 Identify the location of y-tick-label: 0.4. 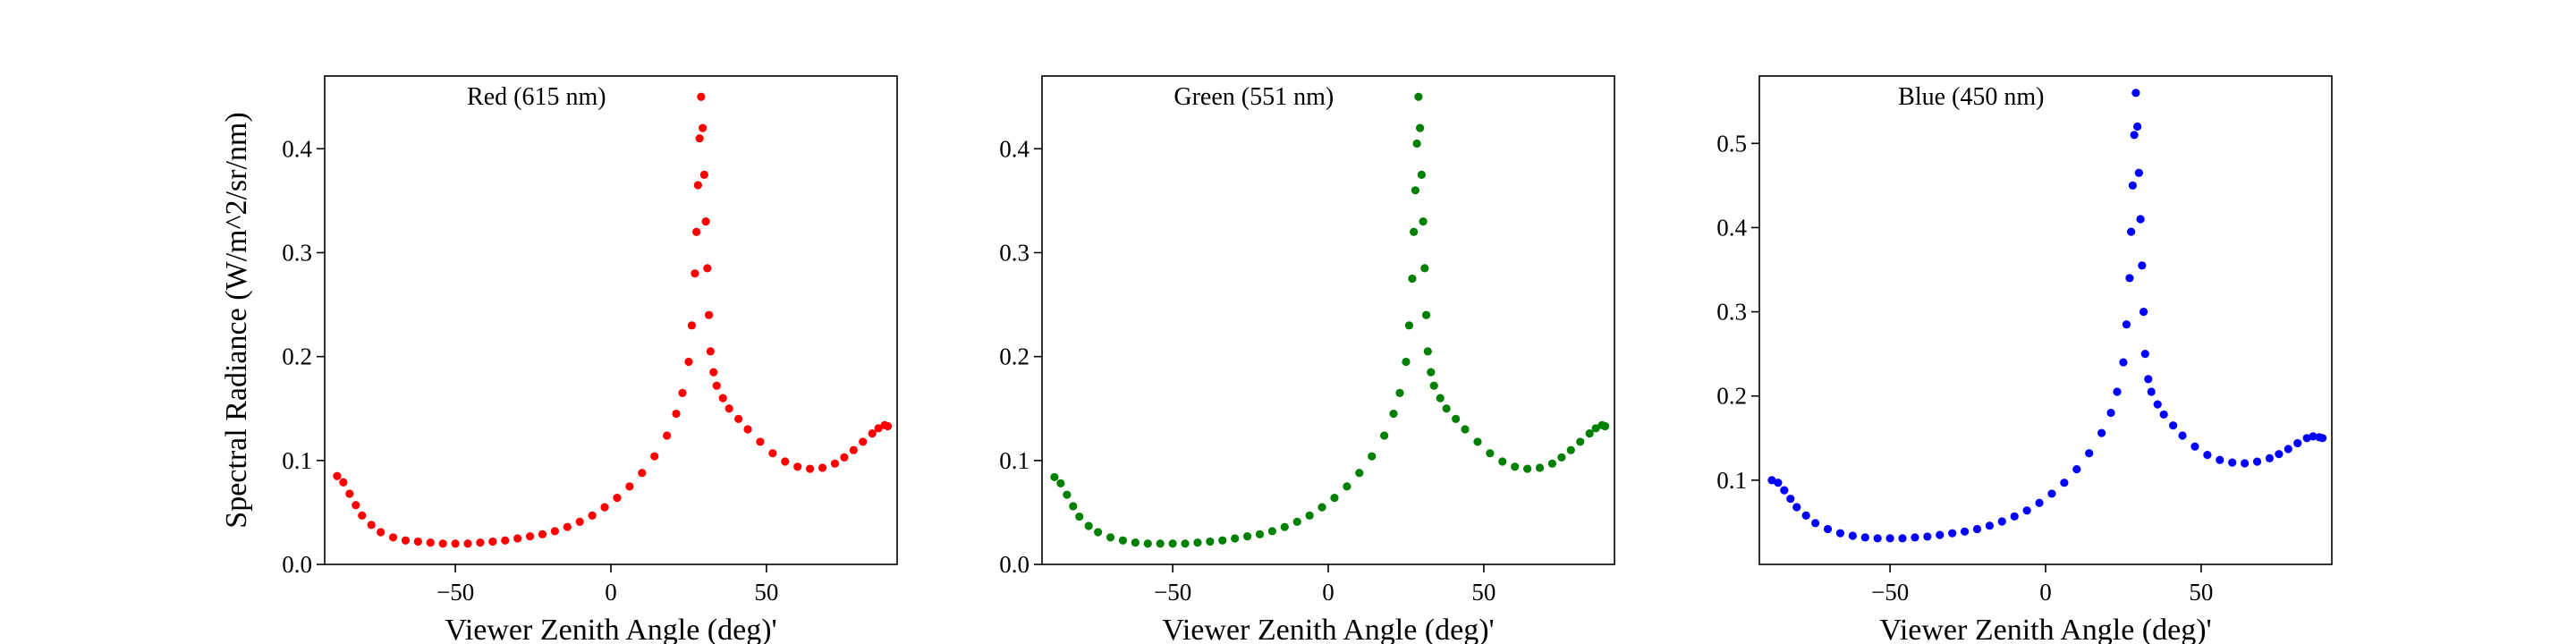
(297, 148).